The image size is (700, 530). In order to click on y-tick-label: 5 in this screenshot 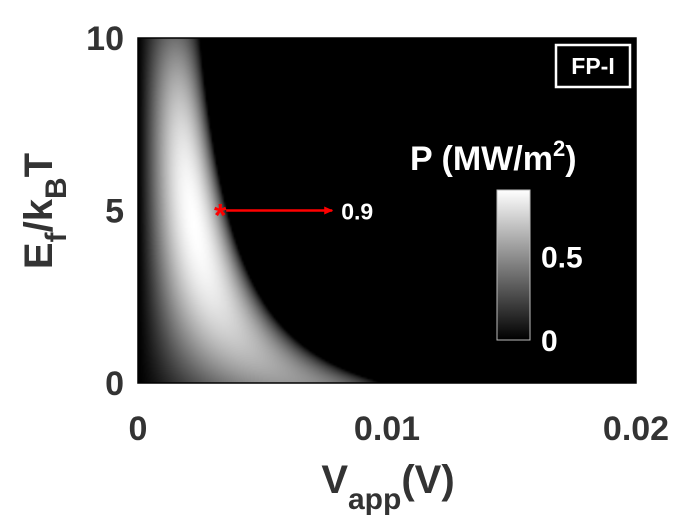, I will do `click(114, 212)`.